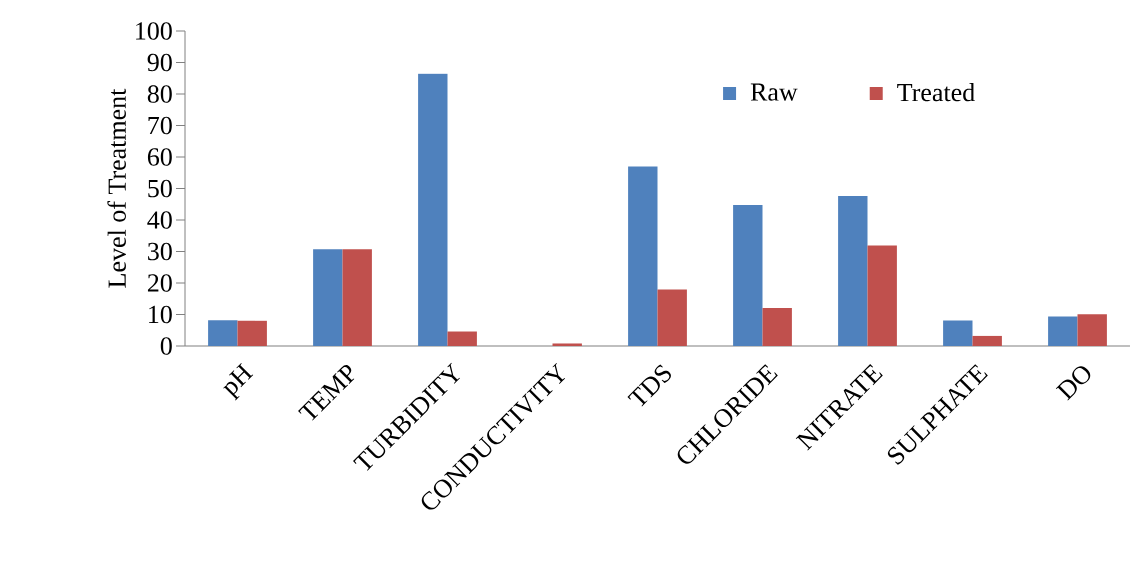  I want to click on legend-label: Raw, so click(774, 92).